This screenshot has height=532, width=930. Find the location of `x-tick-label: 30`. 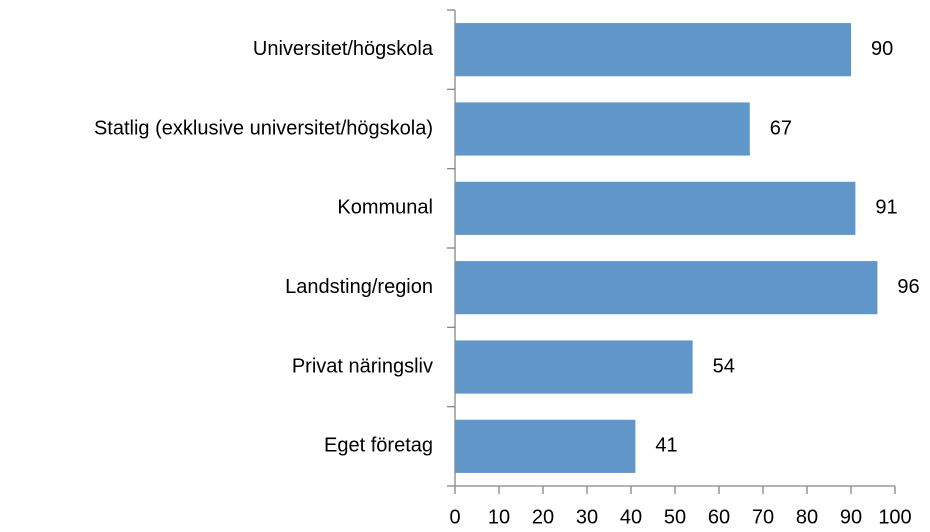

x-tick-label: 30 is located at coordinates (587, 517).